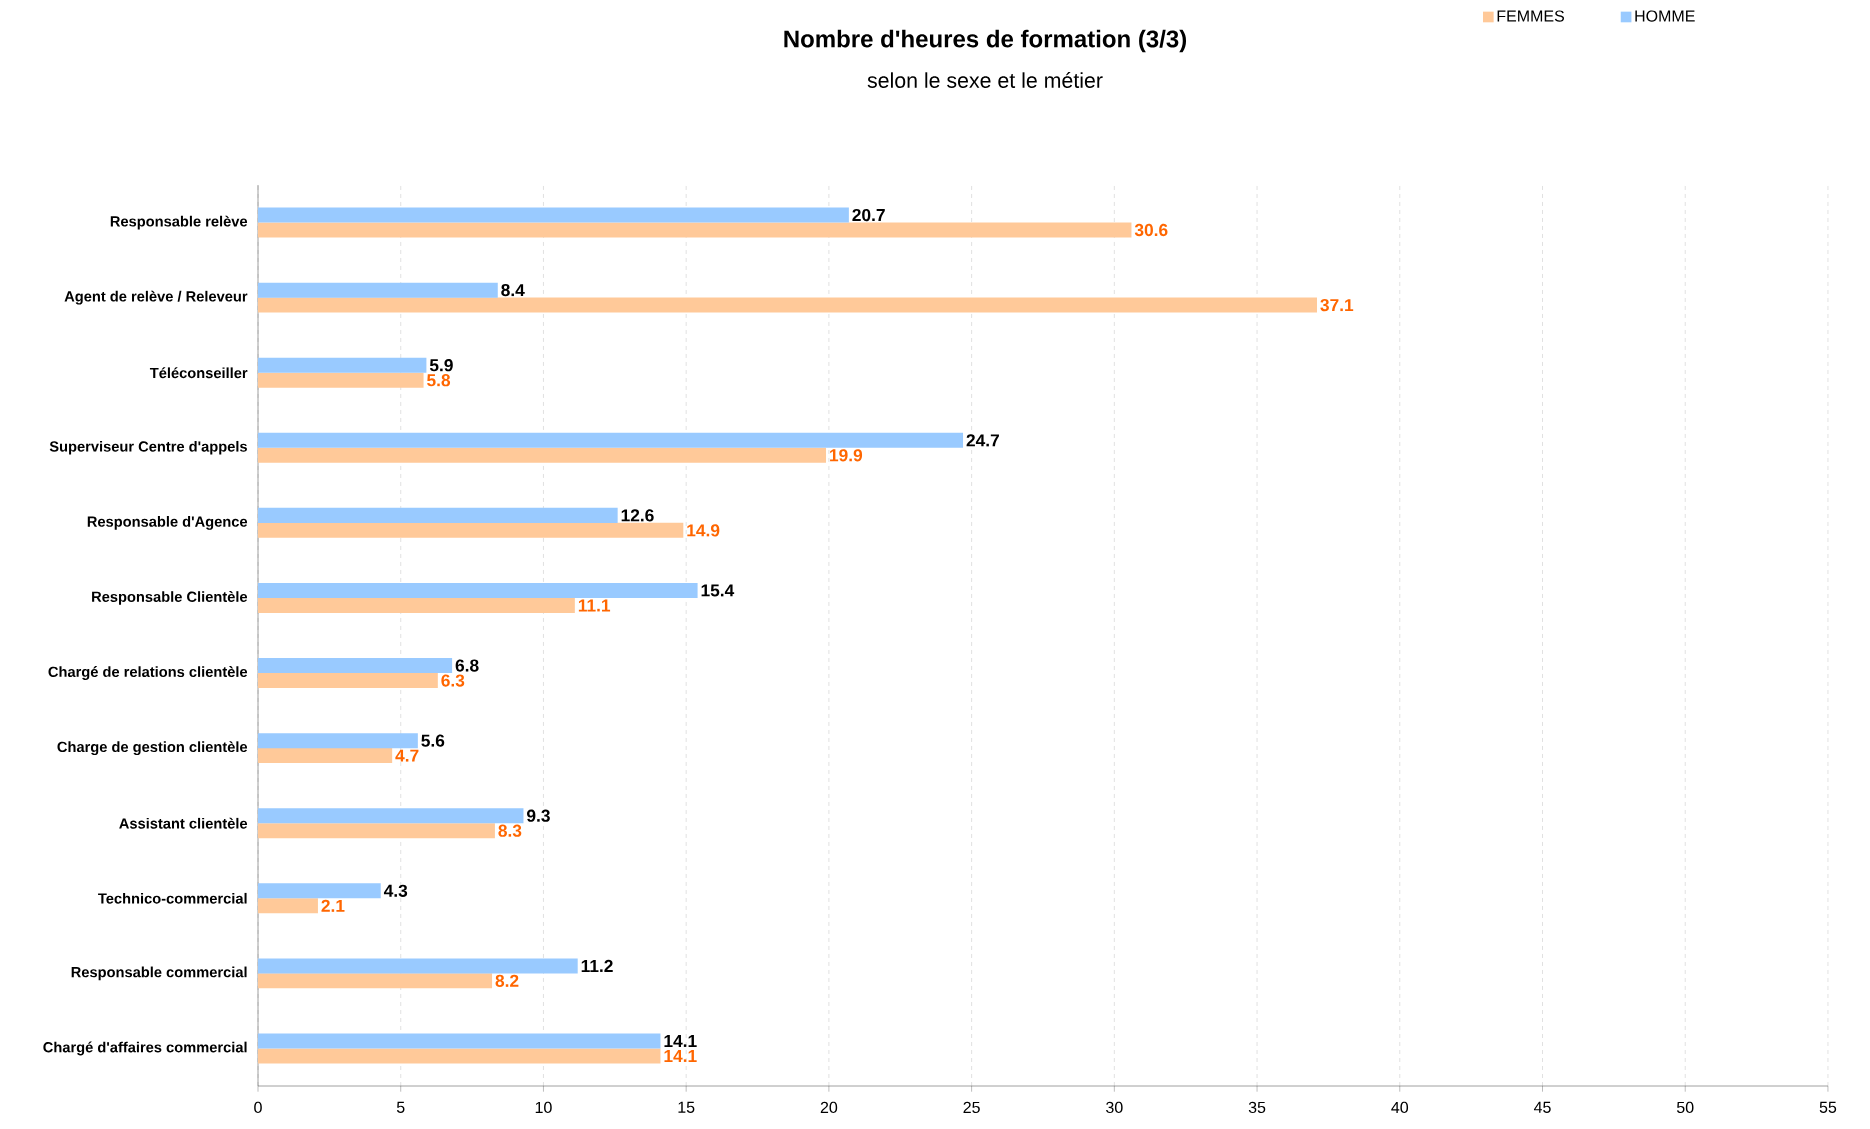  What do you see at coordinates (1400, 1107) in the screenshot?
I see `x-tick-label: 40` at bounding box center [1400, 1107].